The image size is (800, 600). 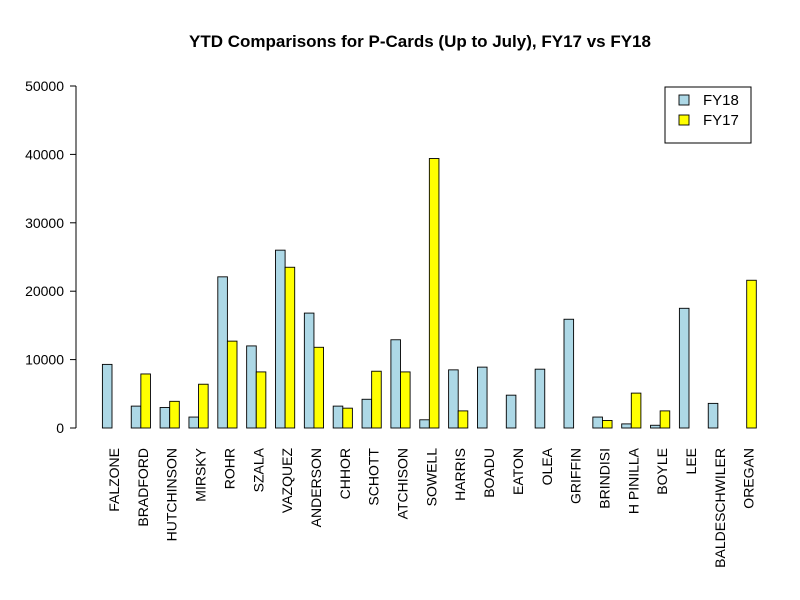 I want to click on bar-fy18-bradford, so click(x=136, y=417).